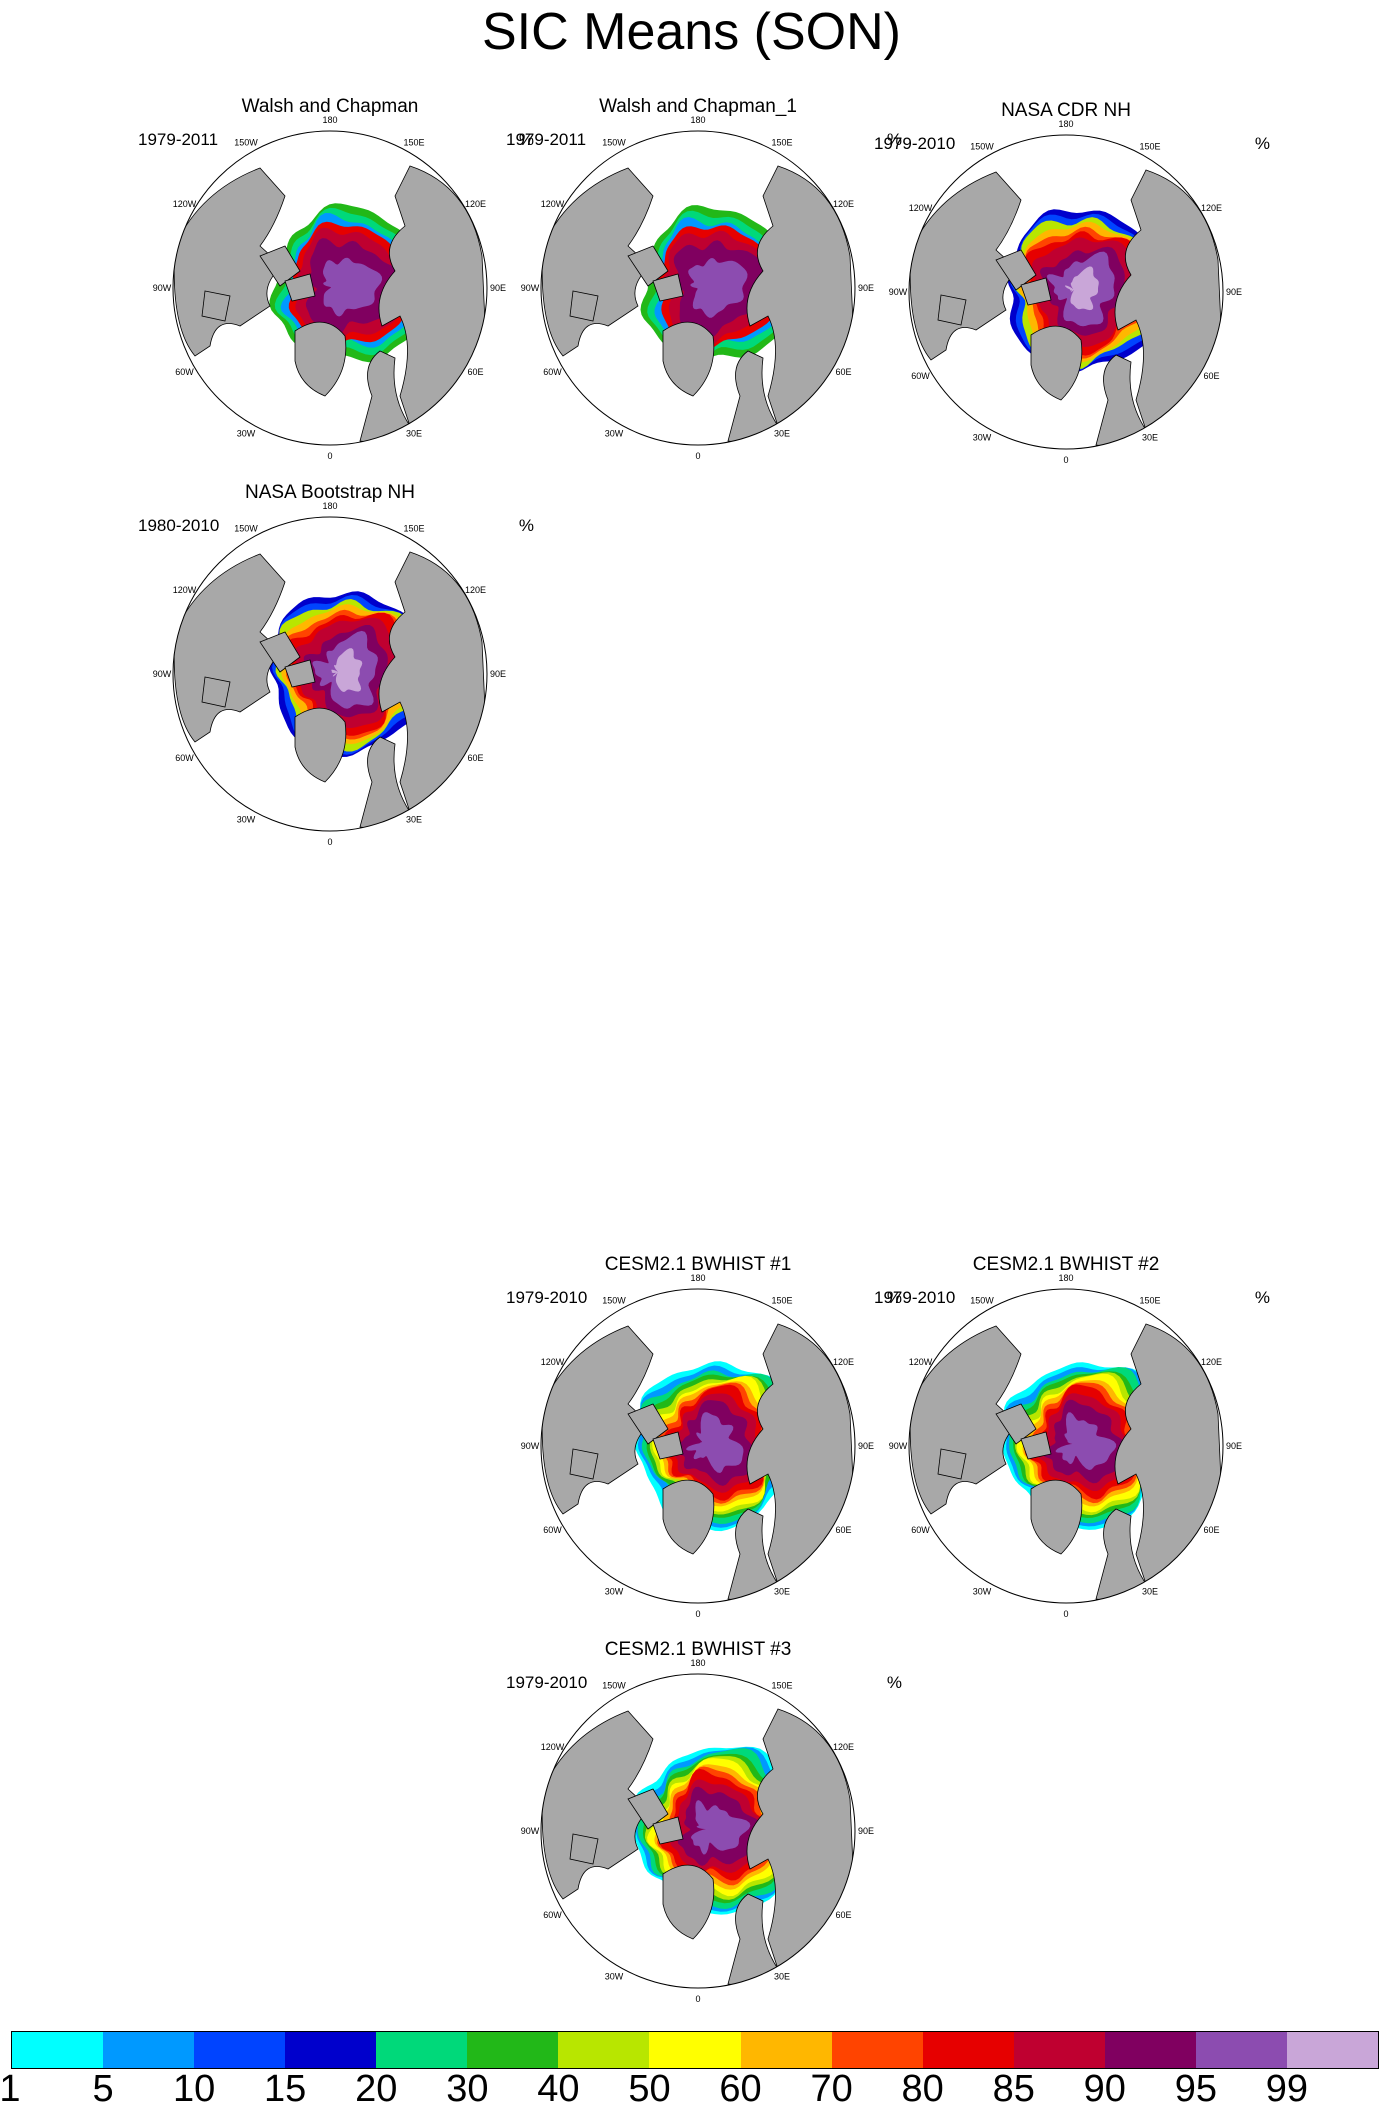 The height and width of the screenshot is (2111, 1383). What do you see at coordinates (179, 525) in the screenshot?
I see `panel-period: 1980-2010` at bounding box center [179, 525].